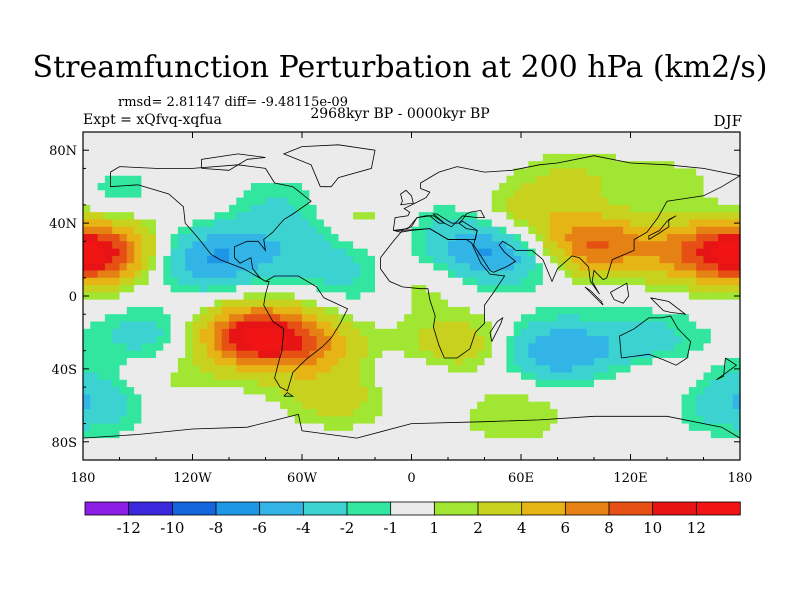 The image size is (800, 600). Describe the element at coordinates (696, 528) in the screenshot. I see `colorbar-label: 12` at that location.